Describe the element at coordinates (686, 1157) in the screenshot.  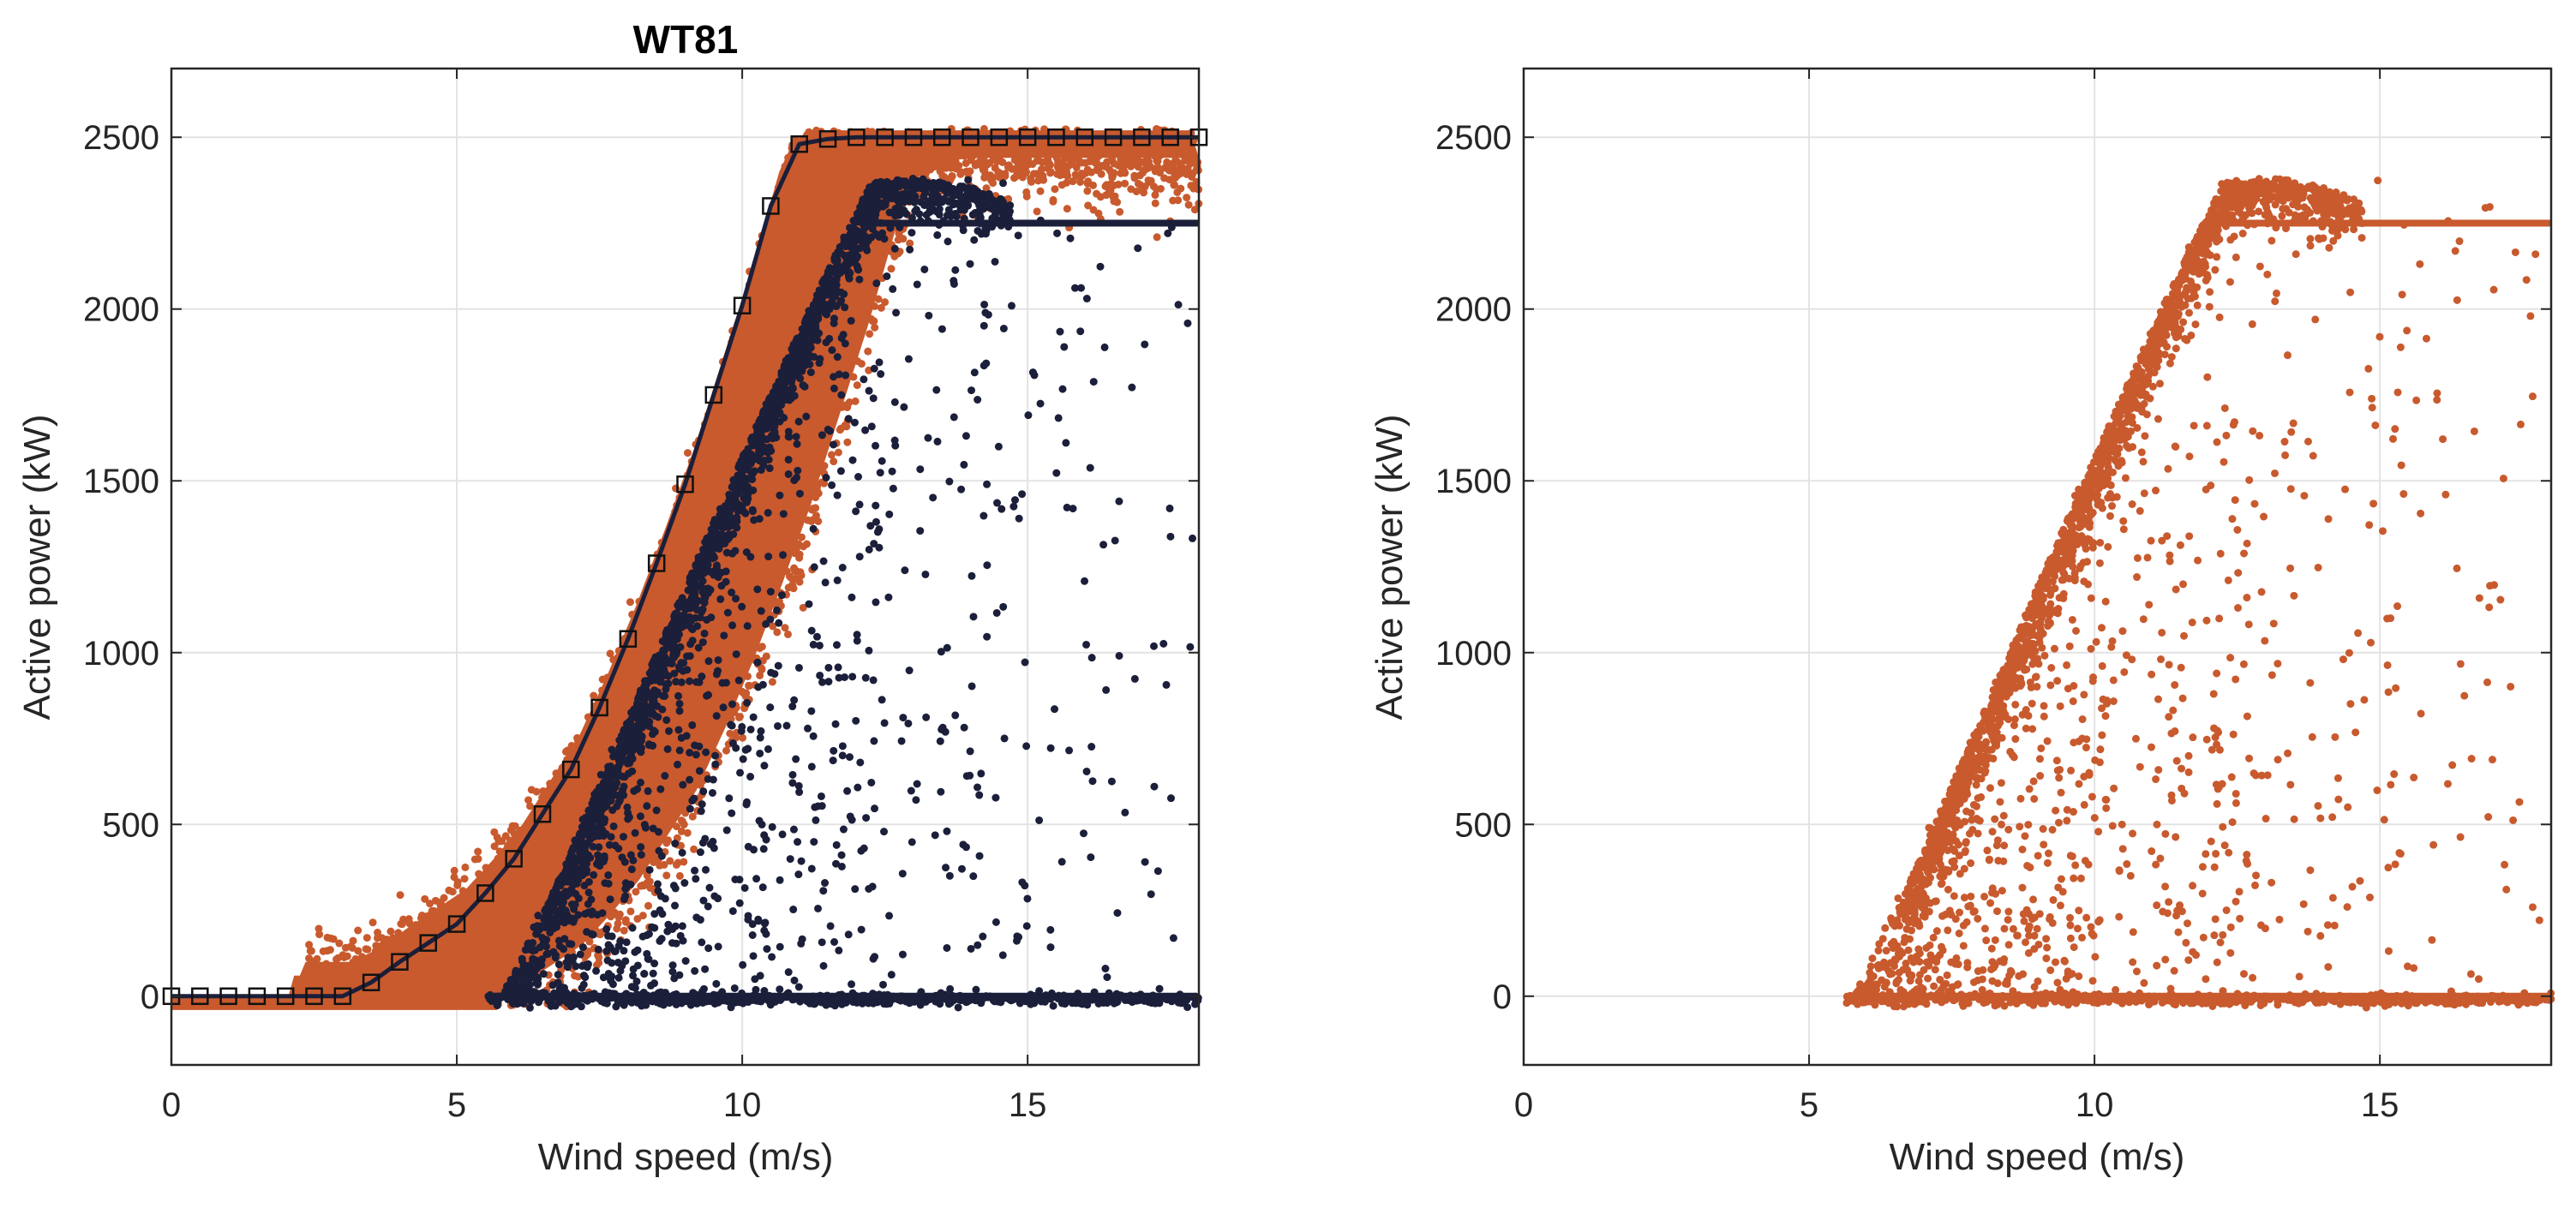
I see `left-x-axis-label: Wind speed (m/s)` at that location.